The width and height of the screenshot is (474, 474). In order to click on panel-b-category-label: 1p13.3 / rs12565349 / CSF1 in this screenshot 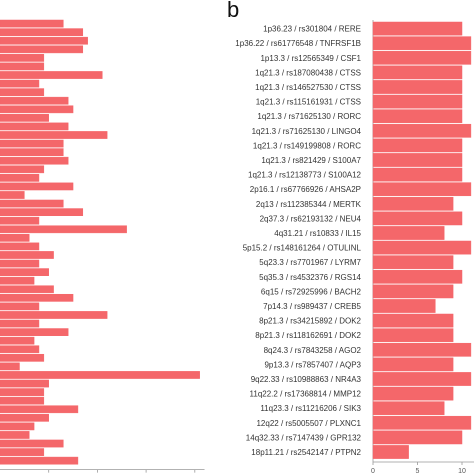, I will do `click(310, 58)`.